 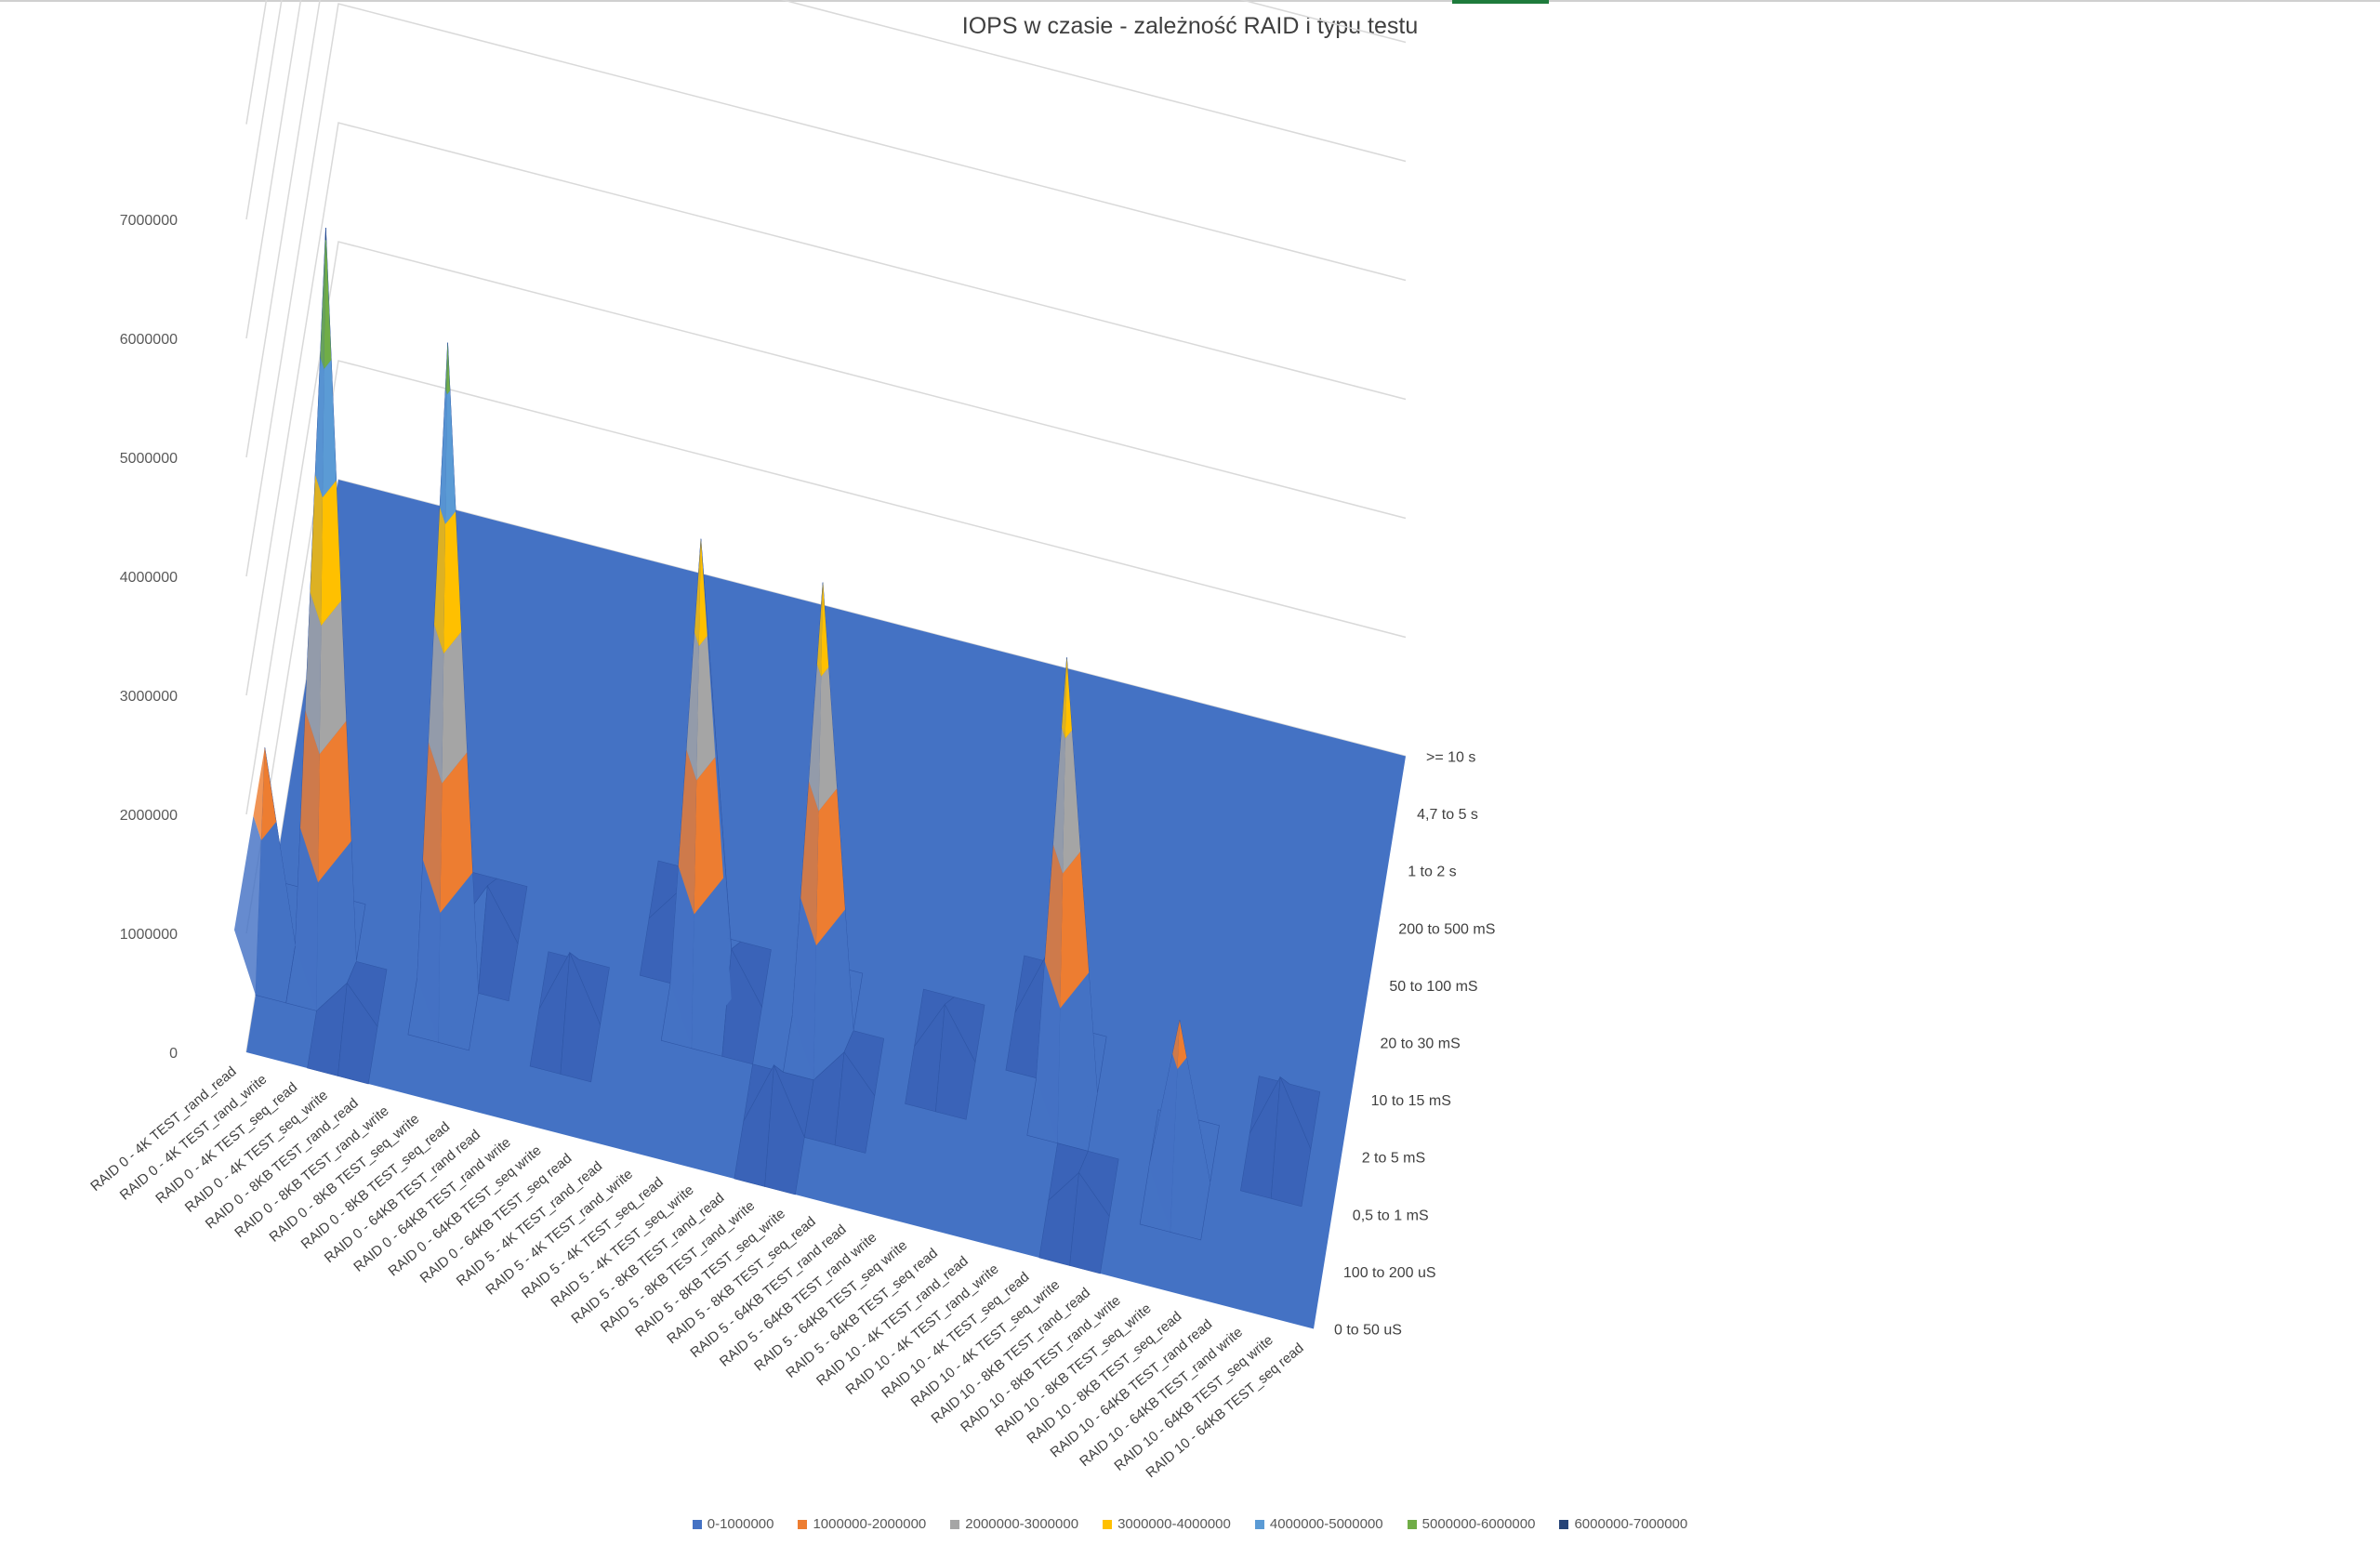 I want to click on legend-item: 6000000-7000000, so click(x=1623, y=1524).